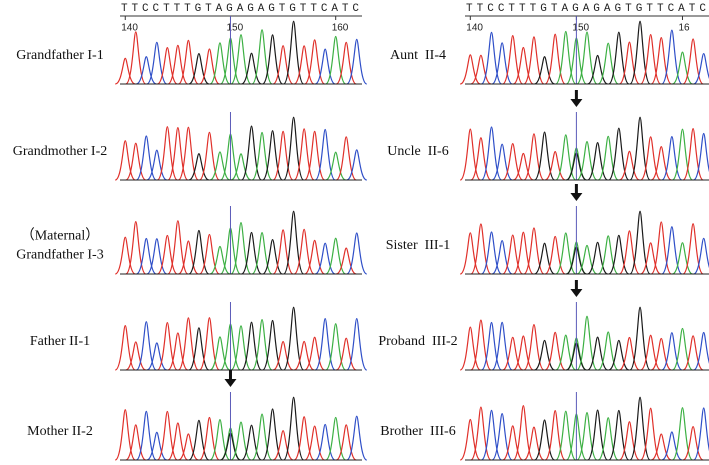  I want to click on sample-label: Brother III-6, so click(417, 431).